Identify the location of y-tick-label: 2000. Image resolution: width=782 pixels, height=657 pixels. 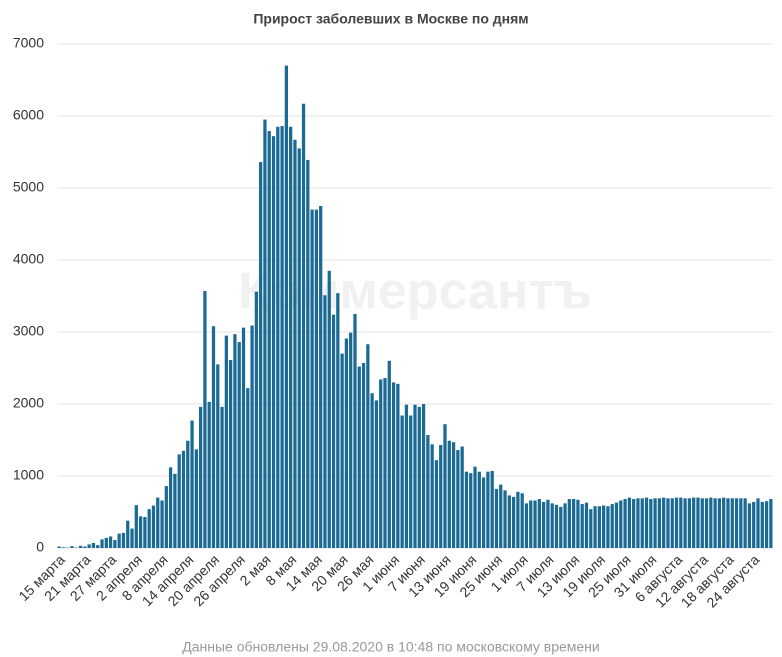
(28, 403).